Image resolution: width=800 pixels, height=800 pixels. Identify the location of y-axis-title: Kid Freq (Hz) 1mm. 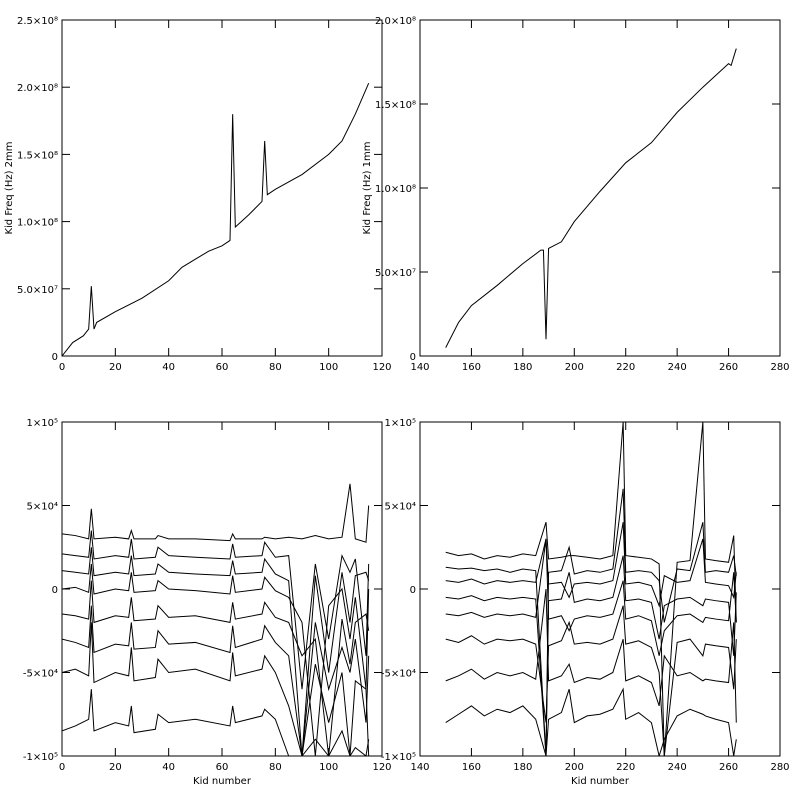
(367, 187).